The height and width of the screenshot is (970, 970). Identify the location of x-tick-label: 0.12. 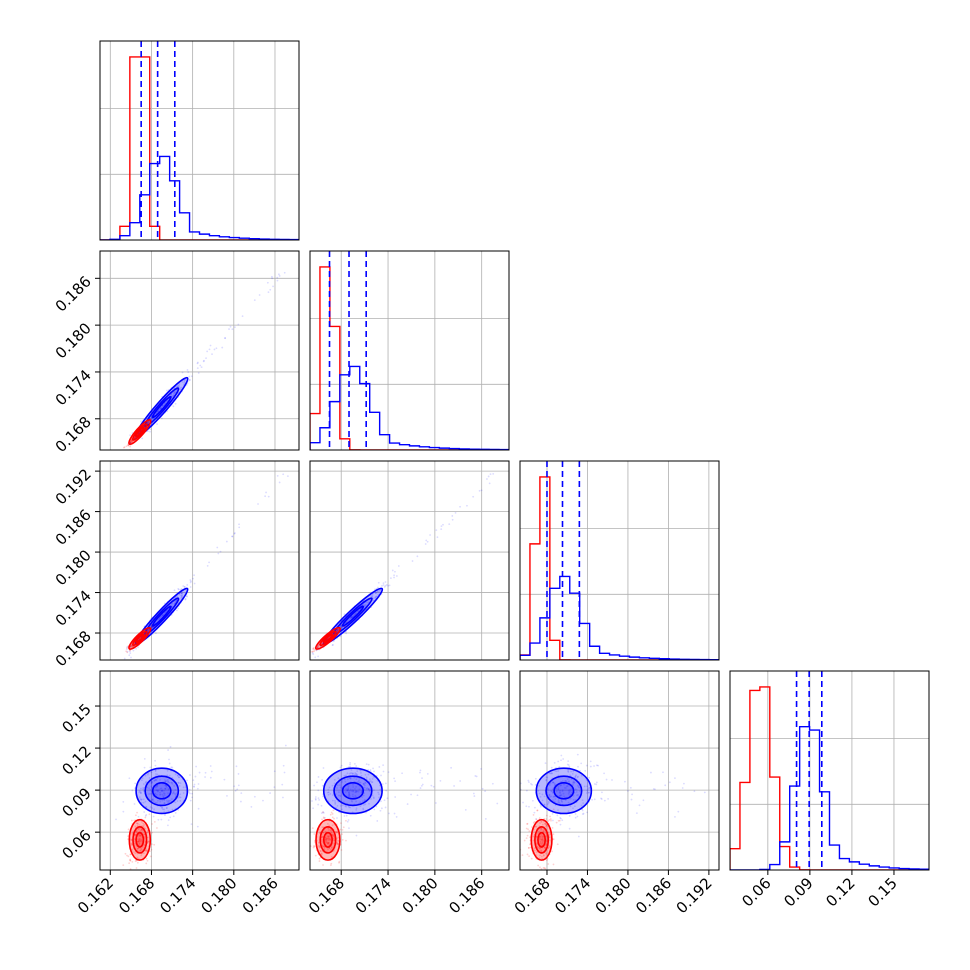
(840, 892).